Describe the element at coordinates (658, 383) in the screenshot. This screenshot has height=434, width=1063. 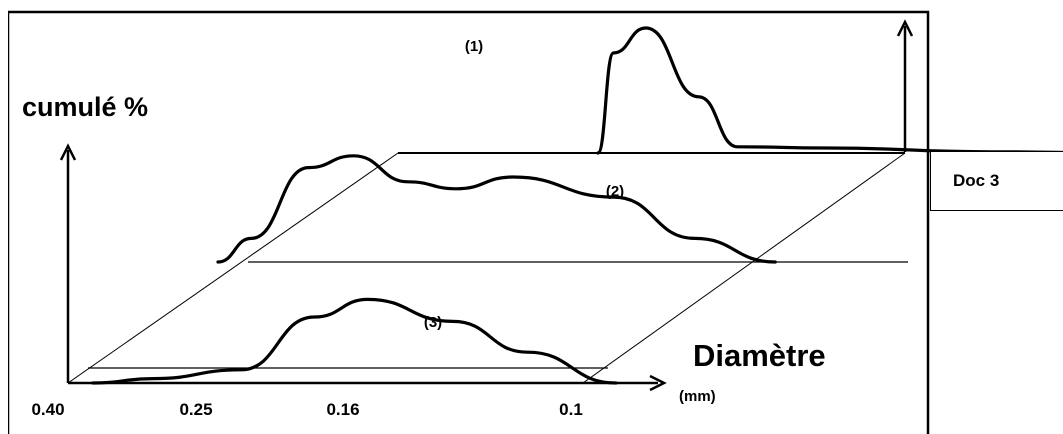
I see `x-axis-arrow` at that location.